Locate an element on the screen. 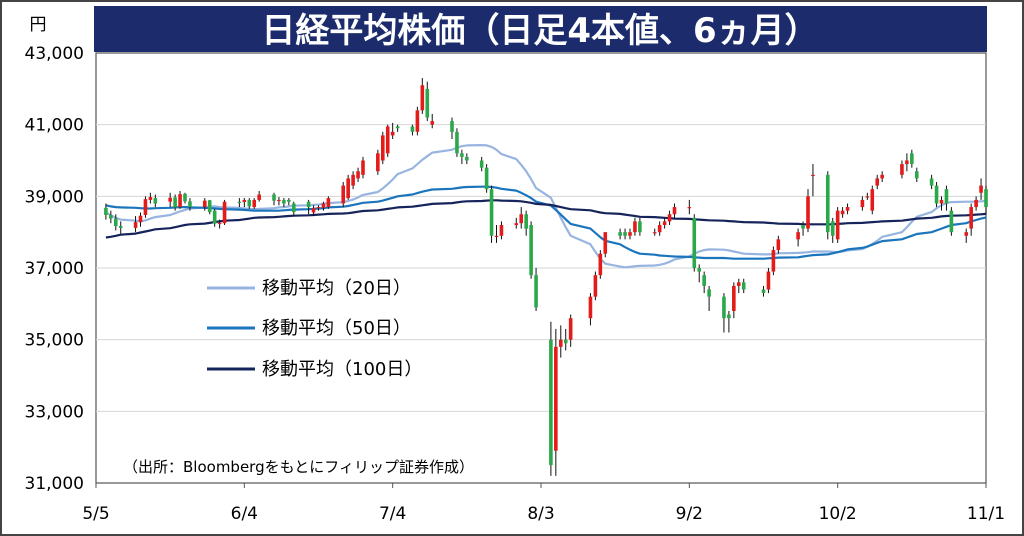 Image resolution: width=1024 pixels, height=536 pixels. y-tick-label: 37,000 is located at coordinates (54, 269).